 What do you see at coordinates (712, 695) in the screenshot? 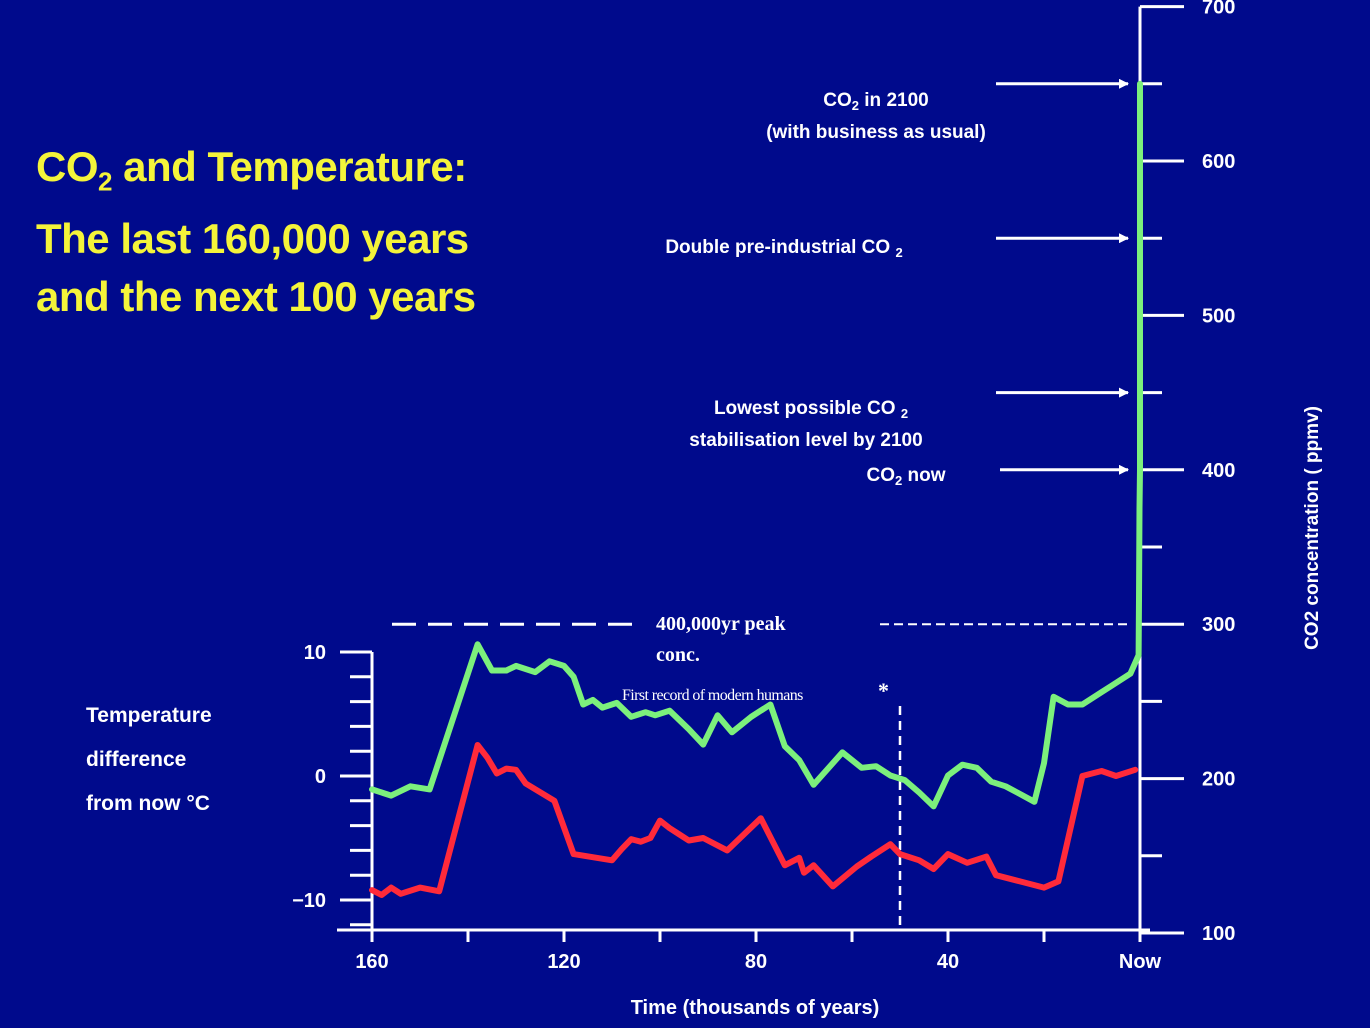
I see `annotation-modern-humans: First record of modern humans` at bounding box center [712, 695].